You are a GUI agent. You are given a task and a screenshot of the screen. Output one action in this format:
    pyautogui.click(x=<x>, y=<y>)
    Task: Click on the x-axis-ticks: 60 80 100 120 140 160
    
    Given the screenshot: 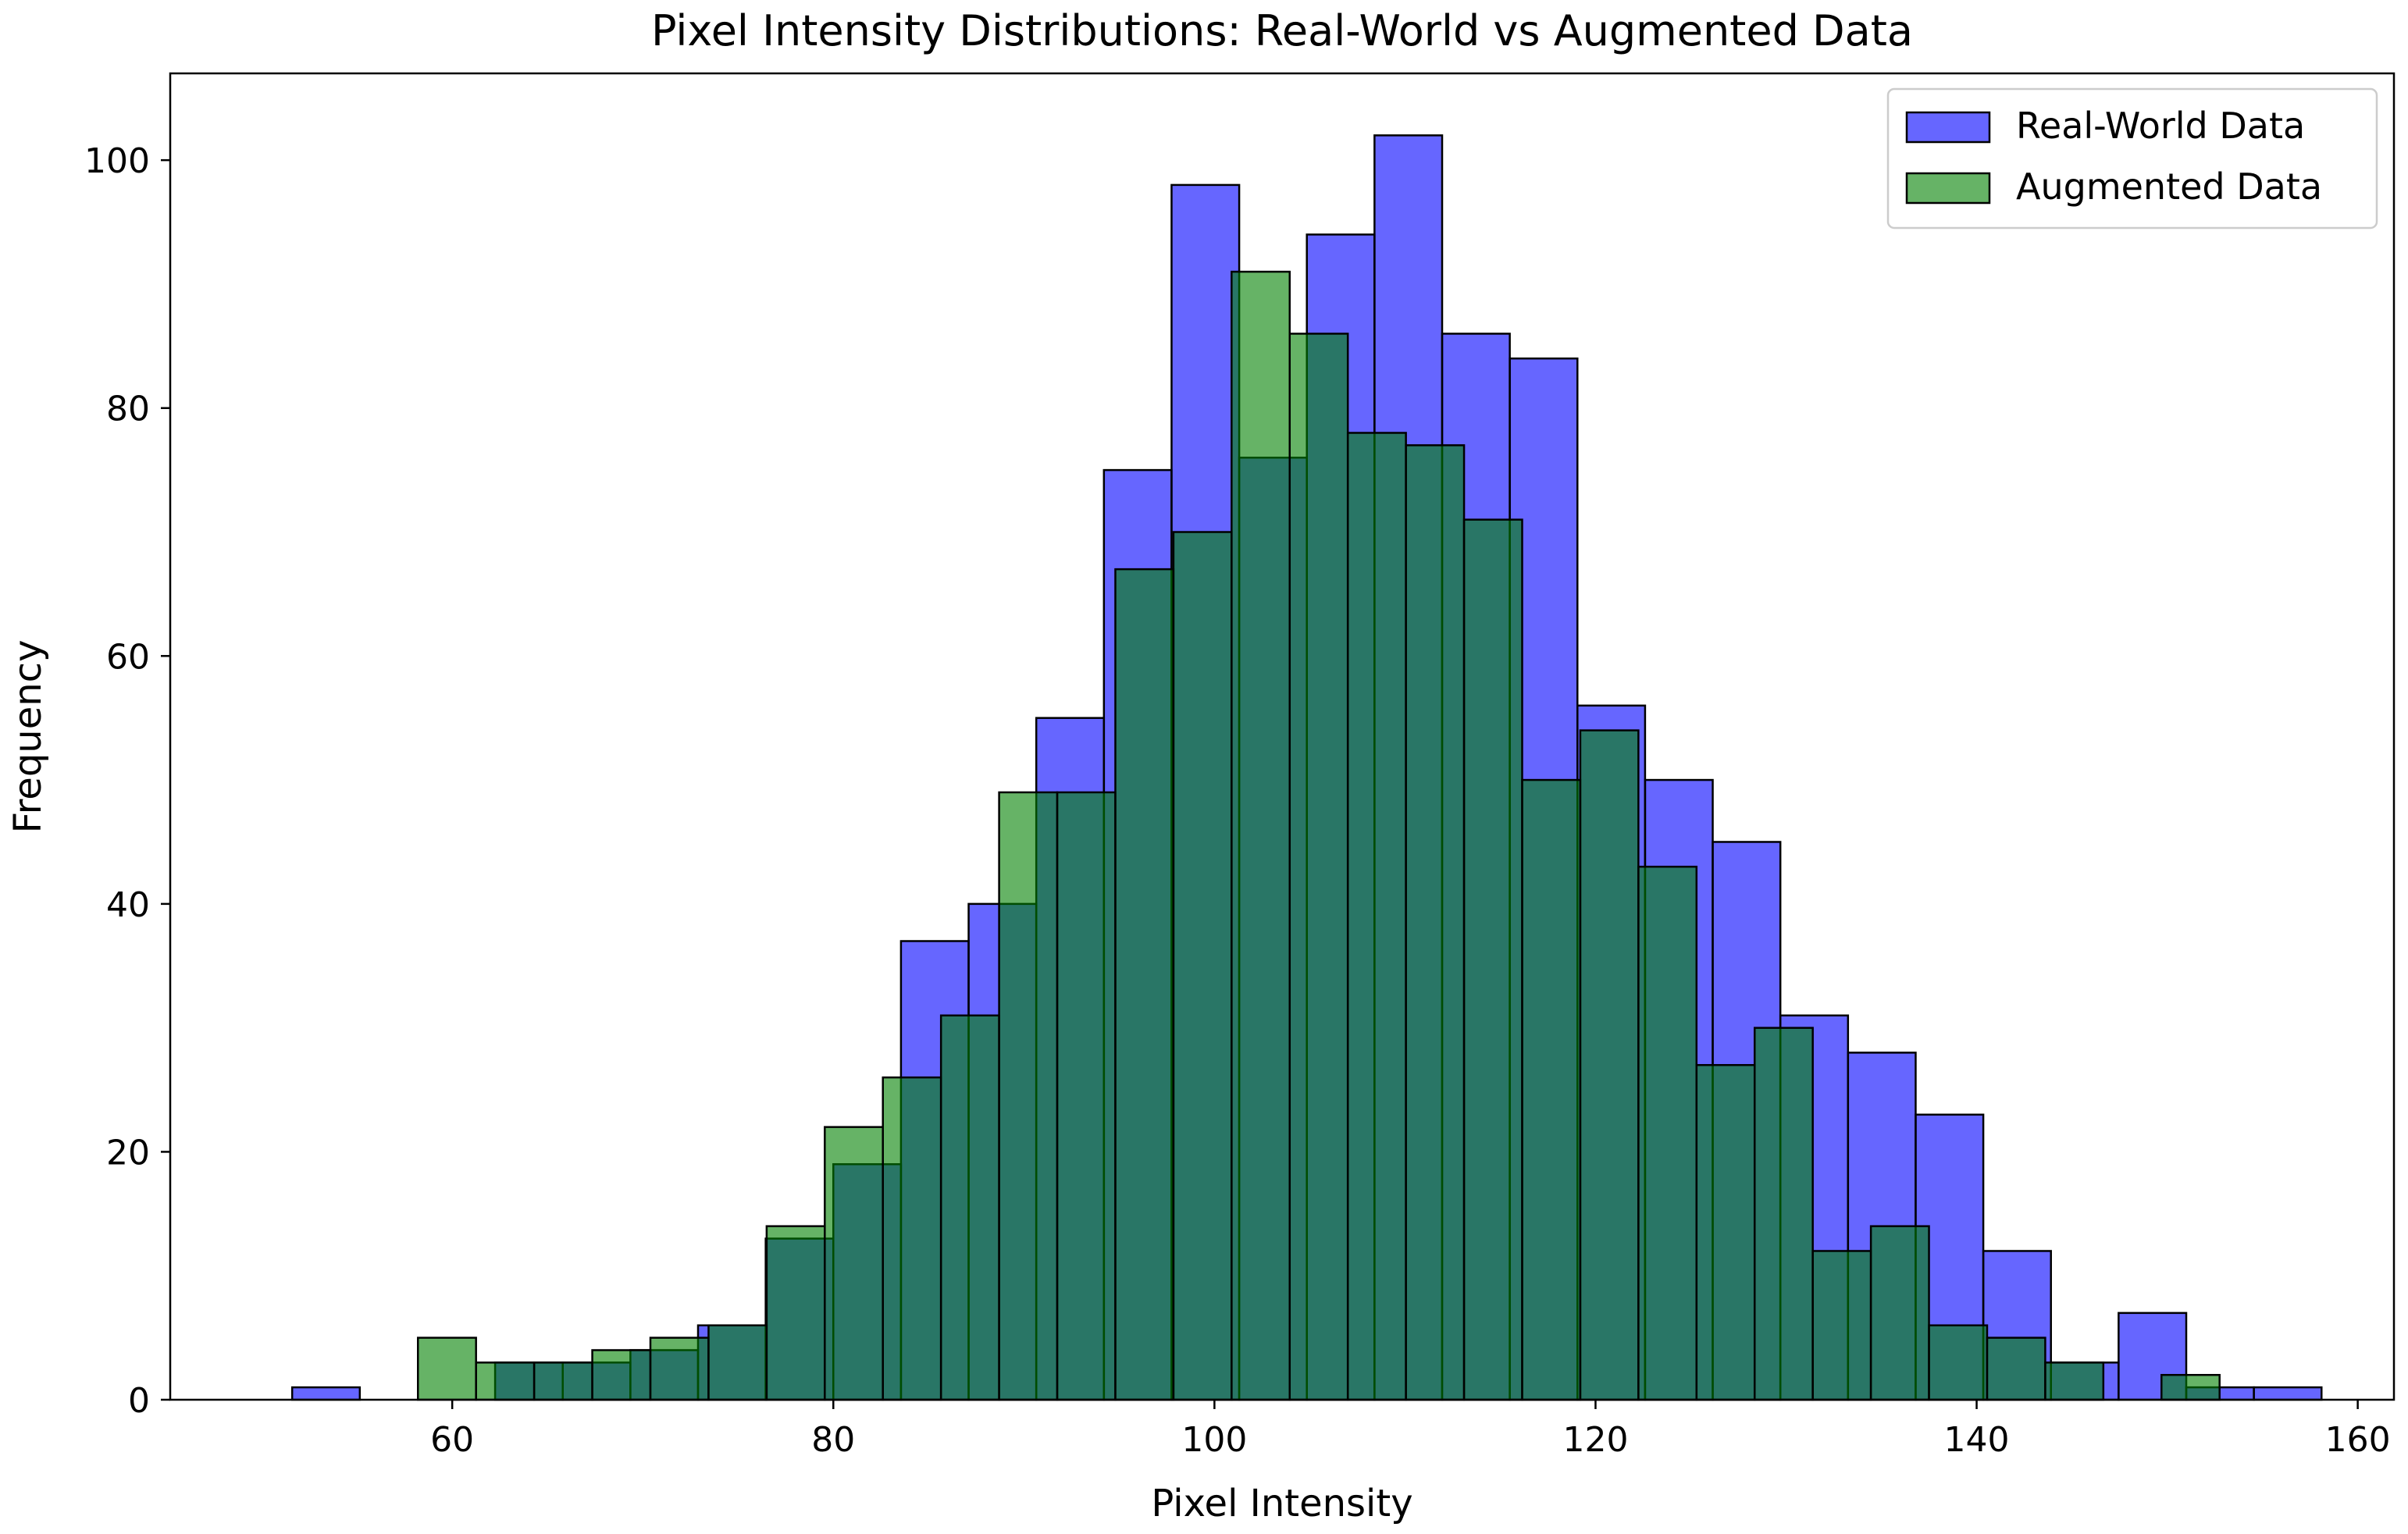 What is the action you would take?
    pyautogui.click(x=1410, y=1430)
    